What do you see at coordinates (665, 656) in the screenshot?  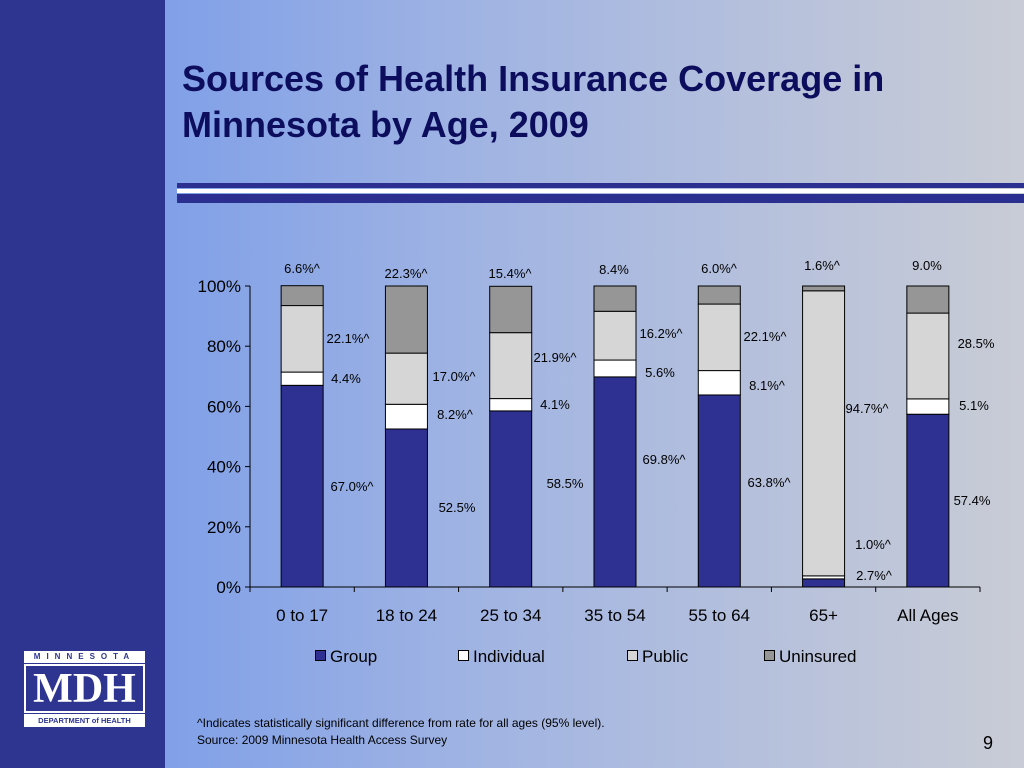 I see `legend-label: Public` at bounding box center [665, 656].